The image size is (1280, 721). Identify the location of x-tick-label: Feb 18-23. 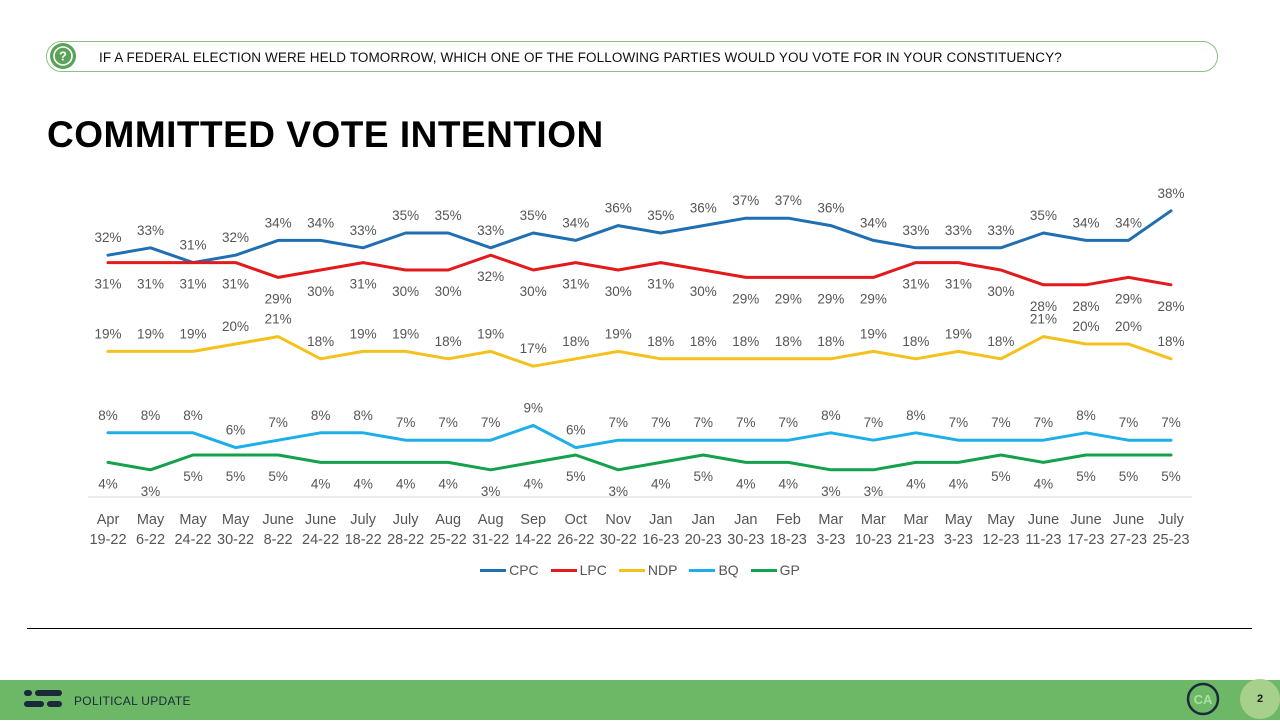
(788, 530).